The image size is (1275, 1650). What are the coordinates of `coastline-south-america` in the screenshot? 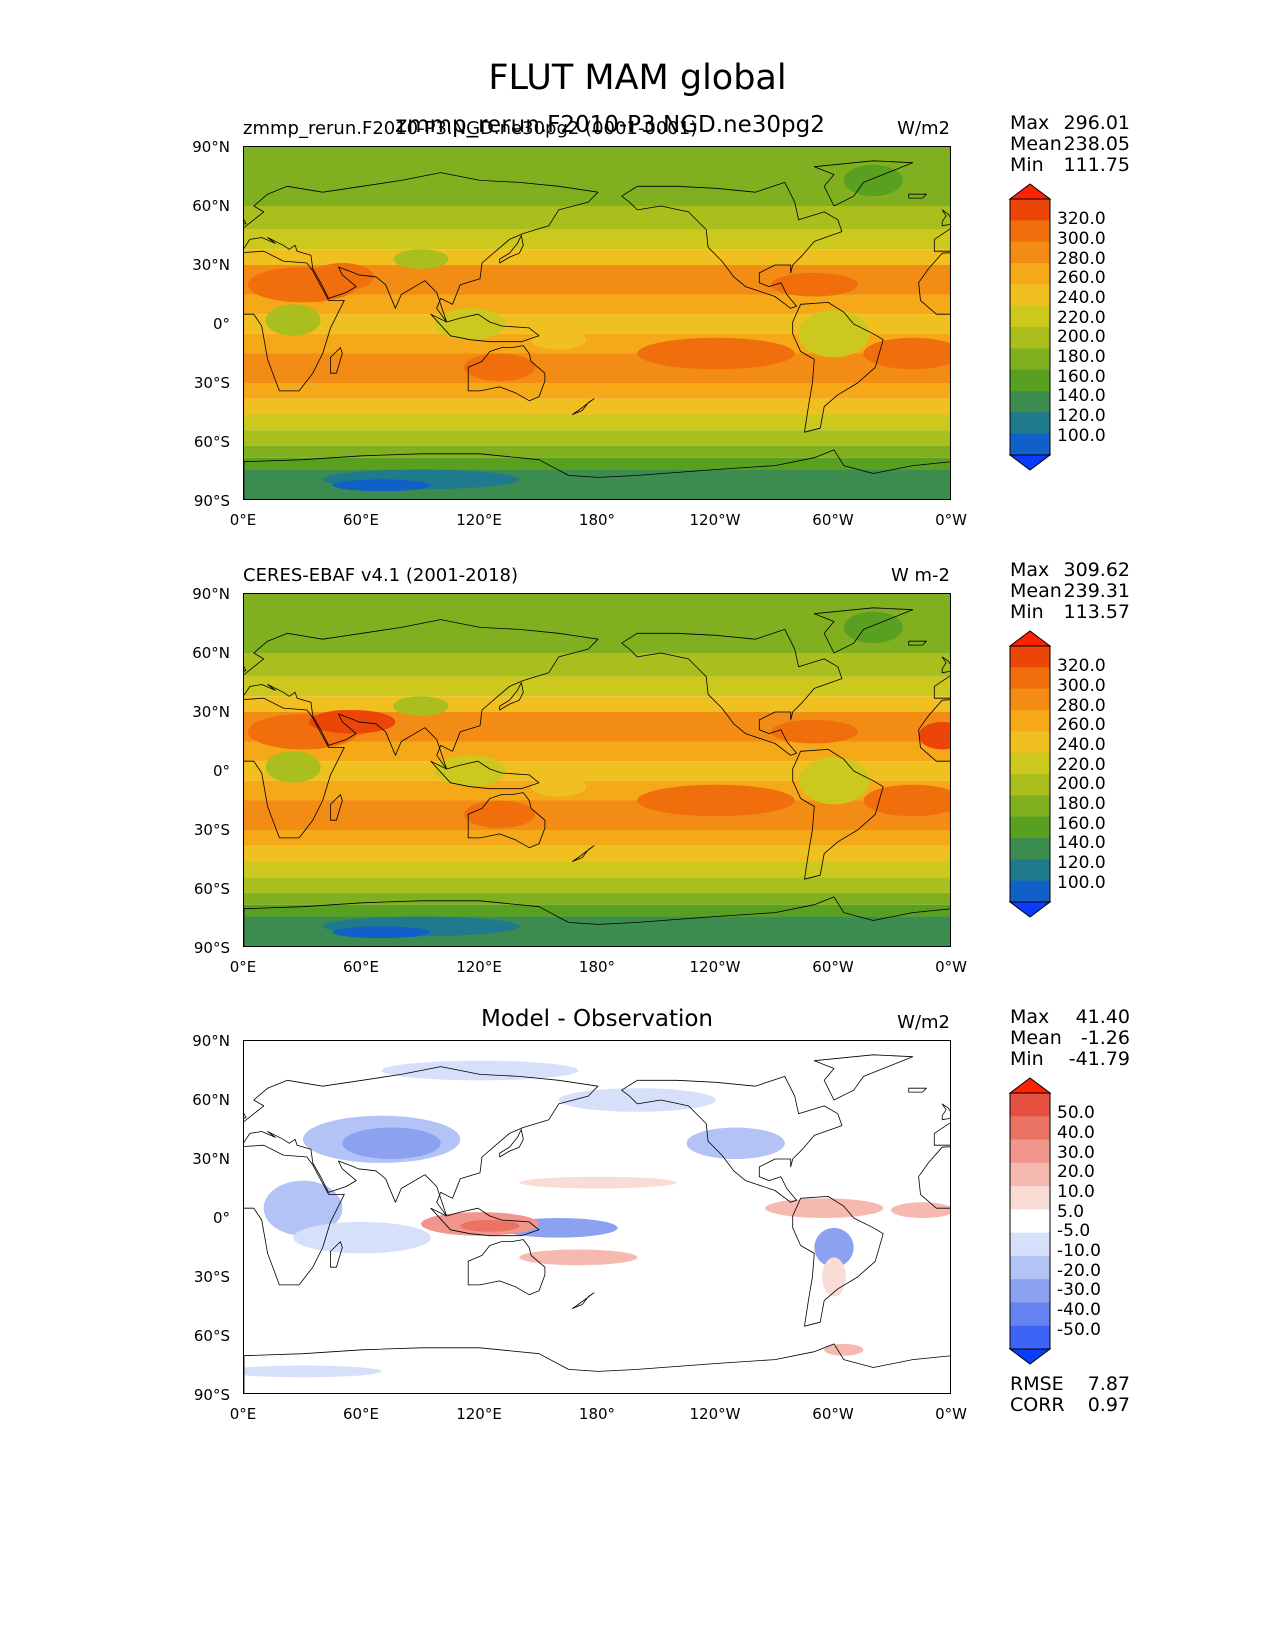 It's located at (838, 367).